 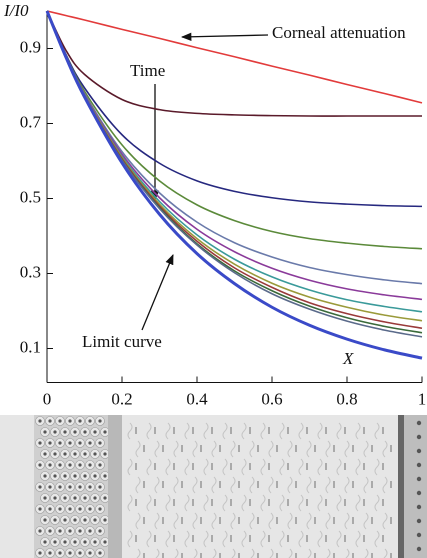 I want to click on x-tick-label: 0.6, so click(x=271, y=398).